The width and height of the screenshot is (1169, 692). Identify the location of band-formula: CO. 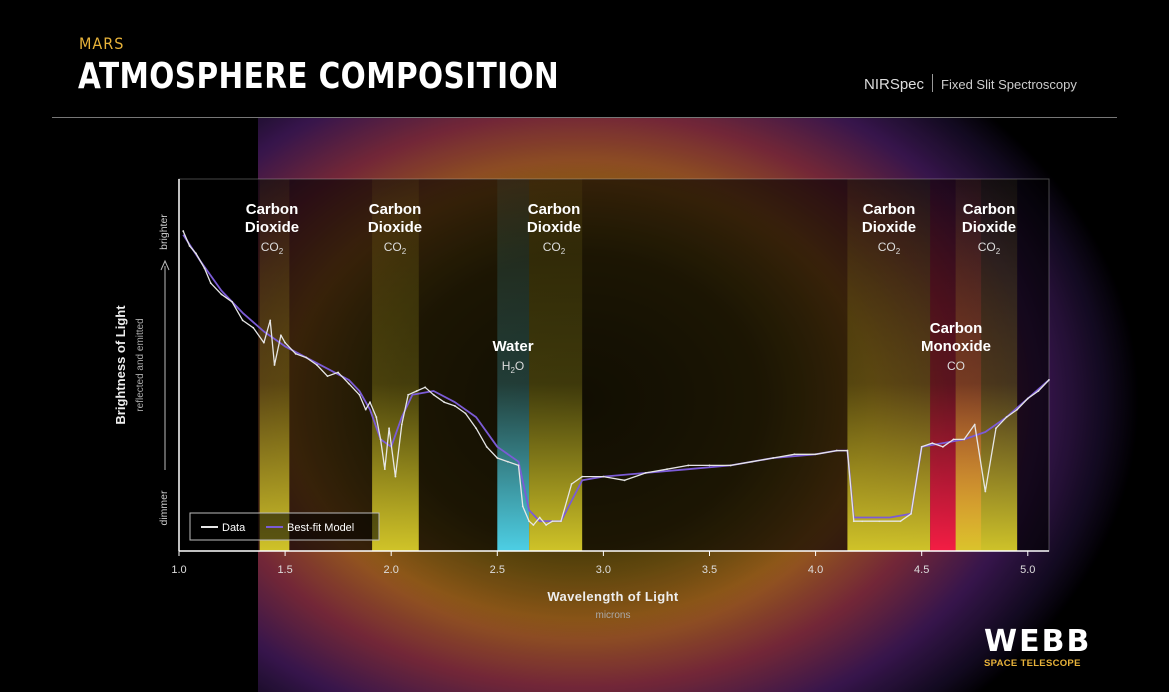
(956, 366).